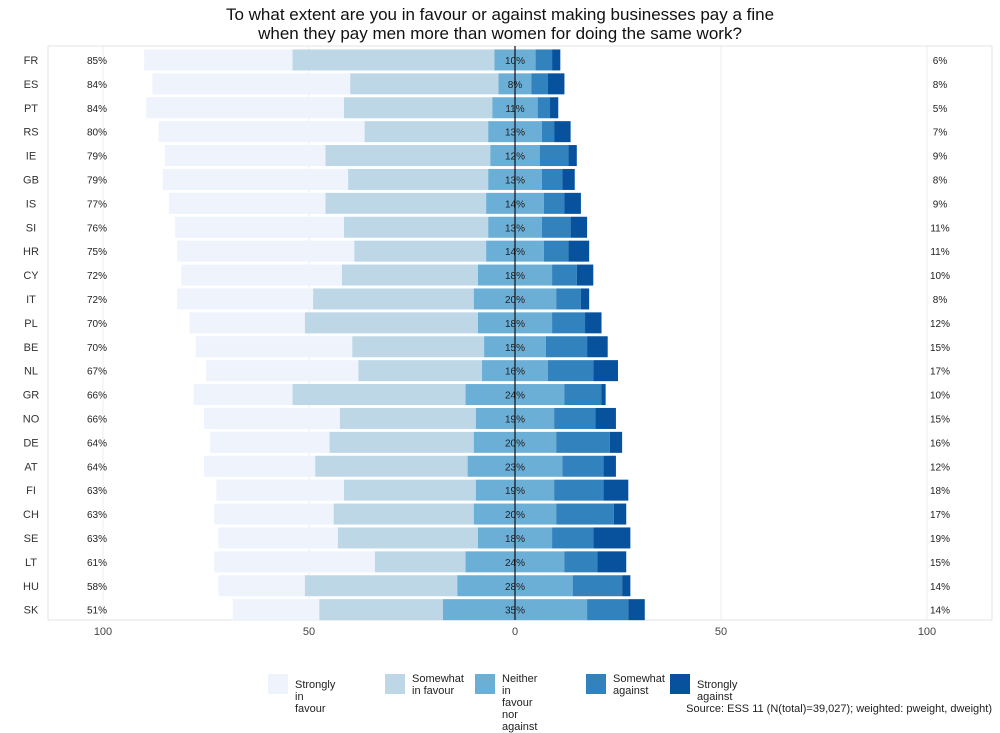 This screenshot has height=733, width=1000. I want to click on favour-total-label: 64%, so click(97, 443).